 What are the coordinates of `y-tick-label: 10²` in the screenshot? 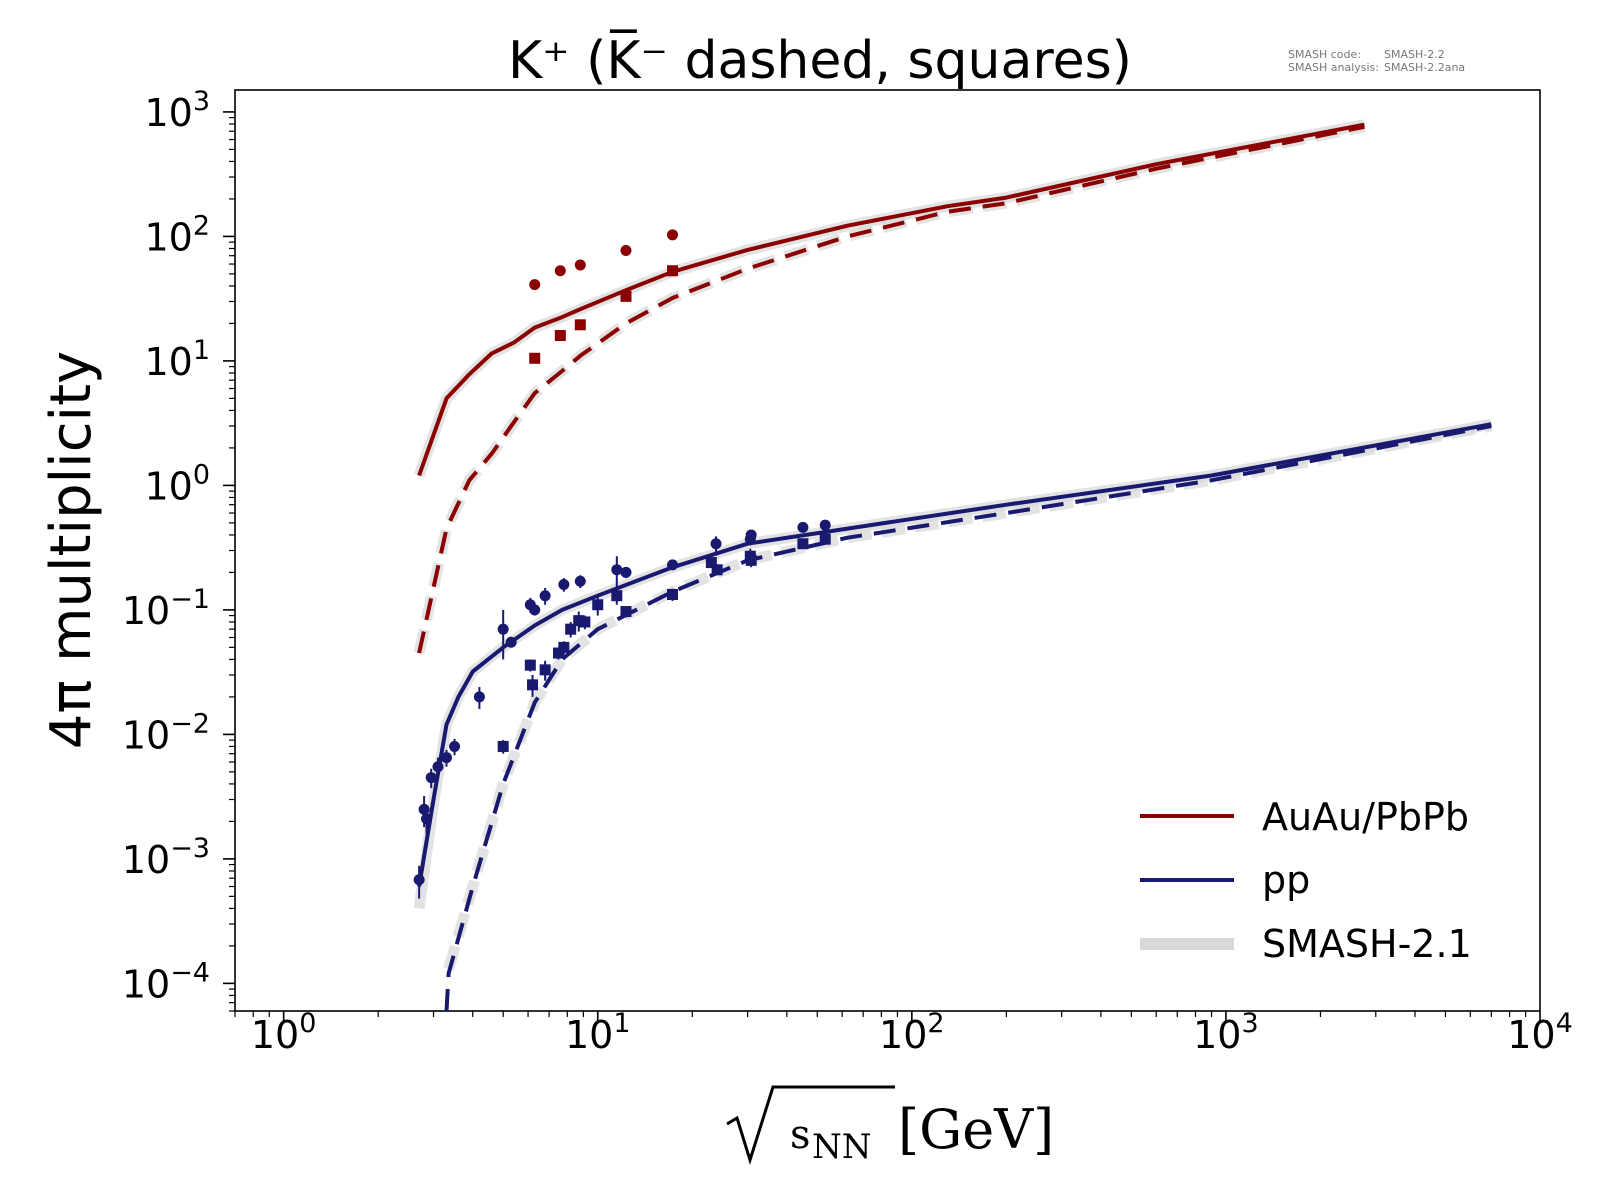 It's located at (177, 234).